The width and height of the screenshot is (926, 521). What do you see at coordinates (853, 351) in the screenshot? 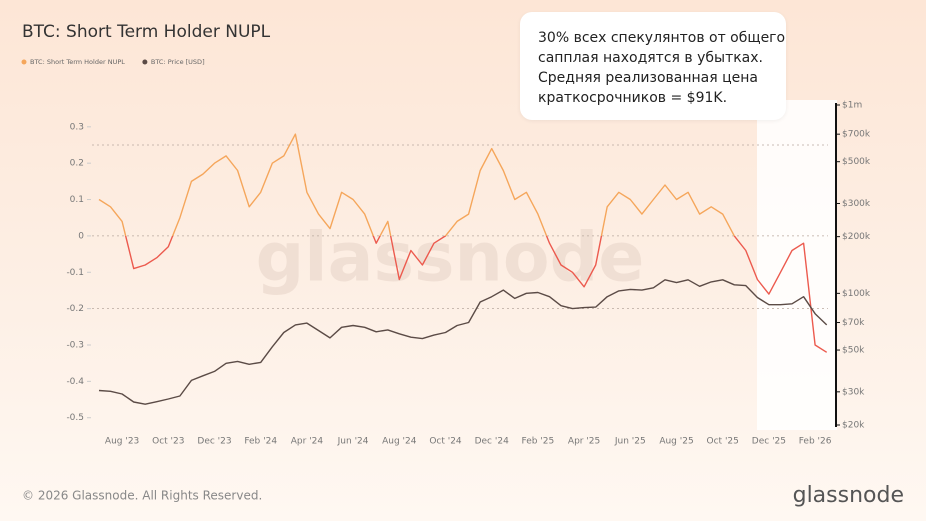
I see `y2-tick-label: $50k` at bounding box center [853, 351].